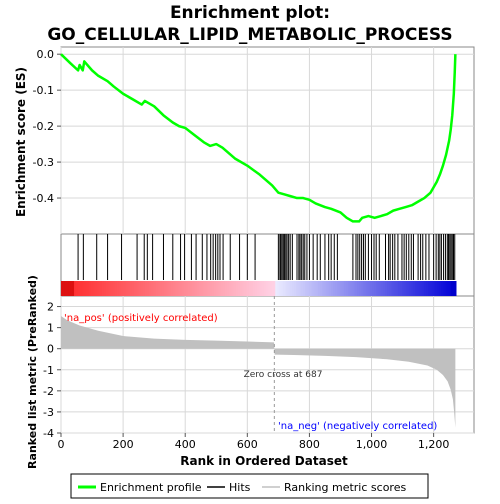  What do you see at coordinates (50, 349) in the screenshot?
I see `ranked-tick-label: 0` at bounding box center [50, 349].